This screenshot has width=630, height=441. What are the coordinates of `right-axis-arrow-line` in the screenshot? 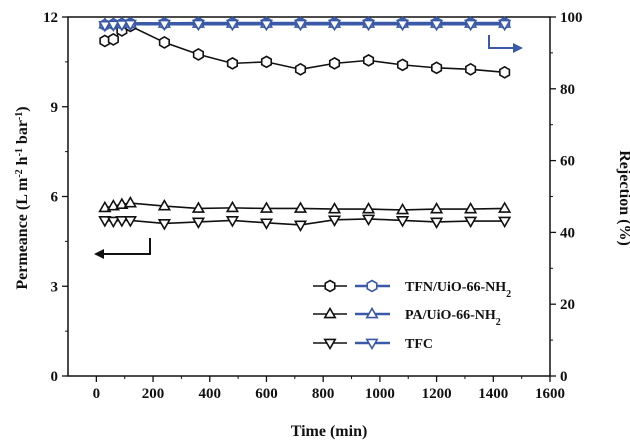 It's located at (502, 42).